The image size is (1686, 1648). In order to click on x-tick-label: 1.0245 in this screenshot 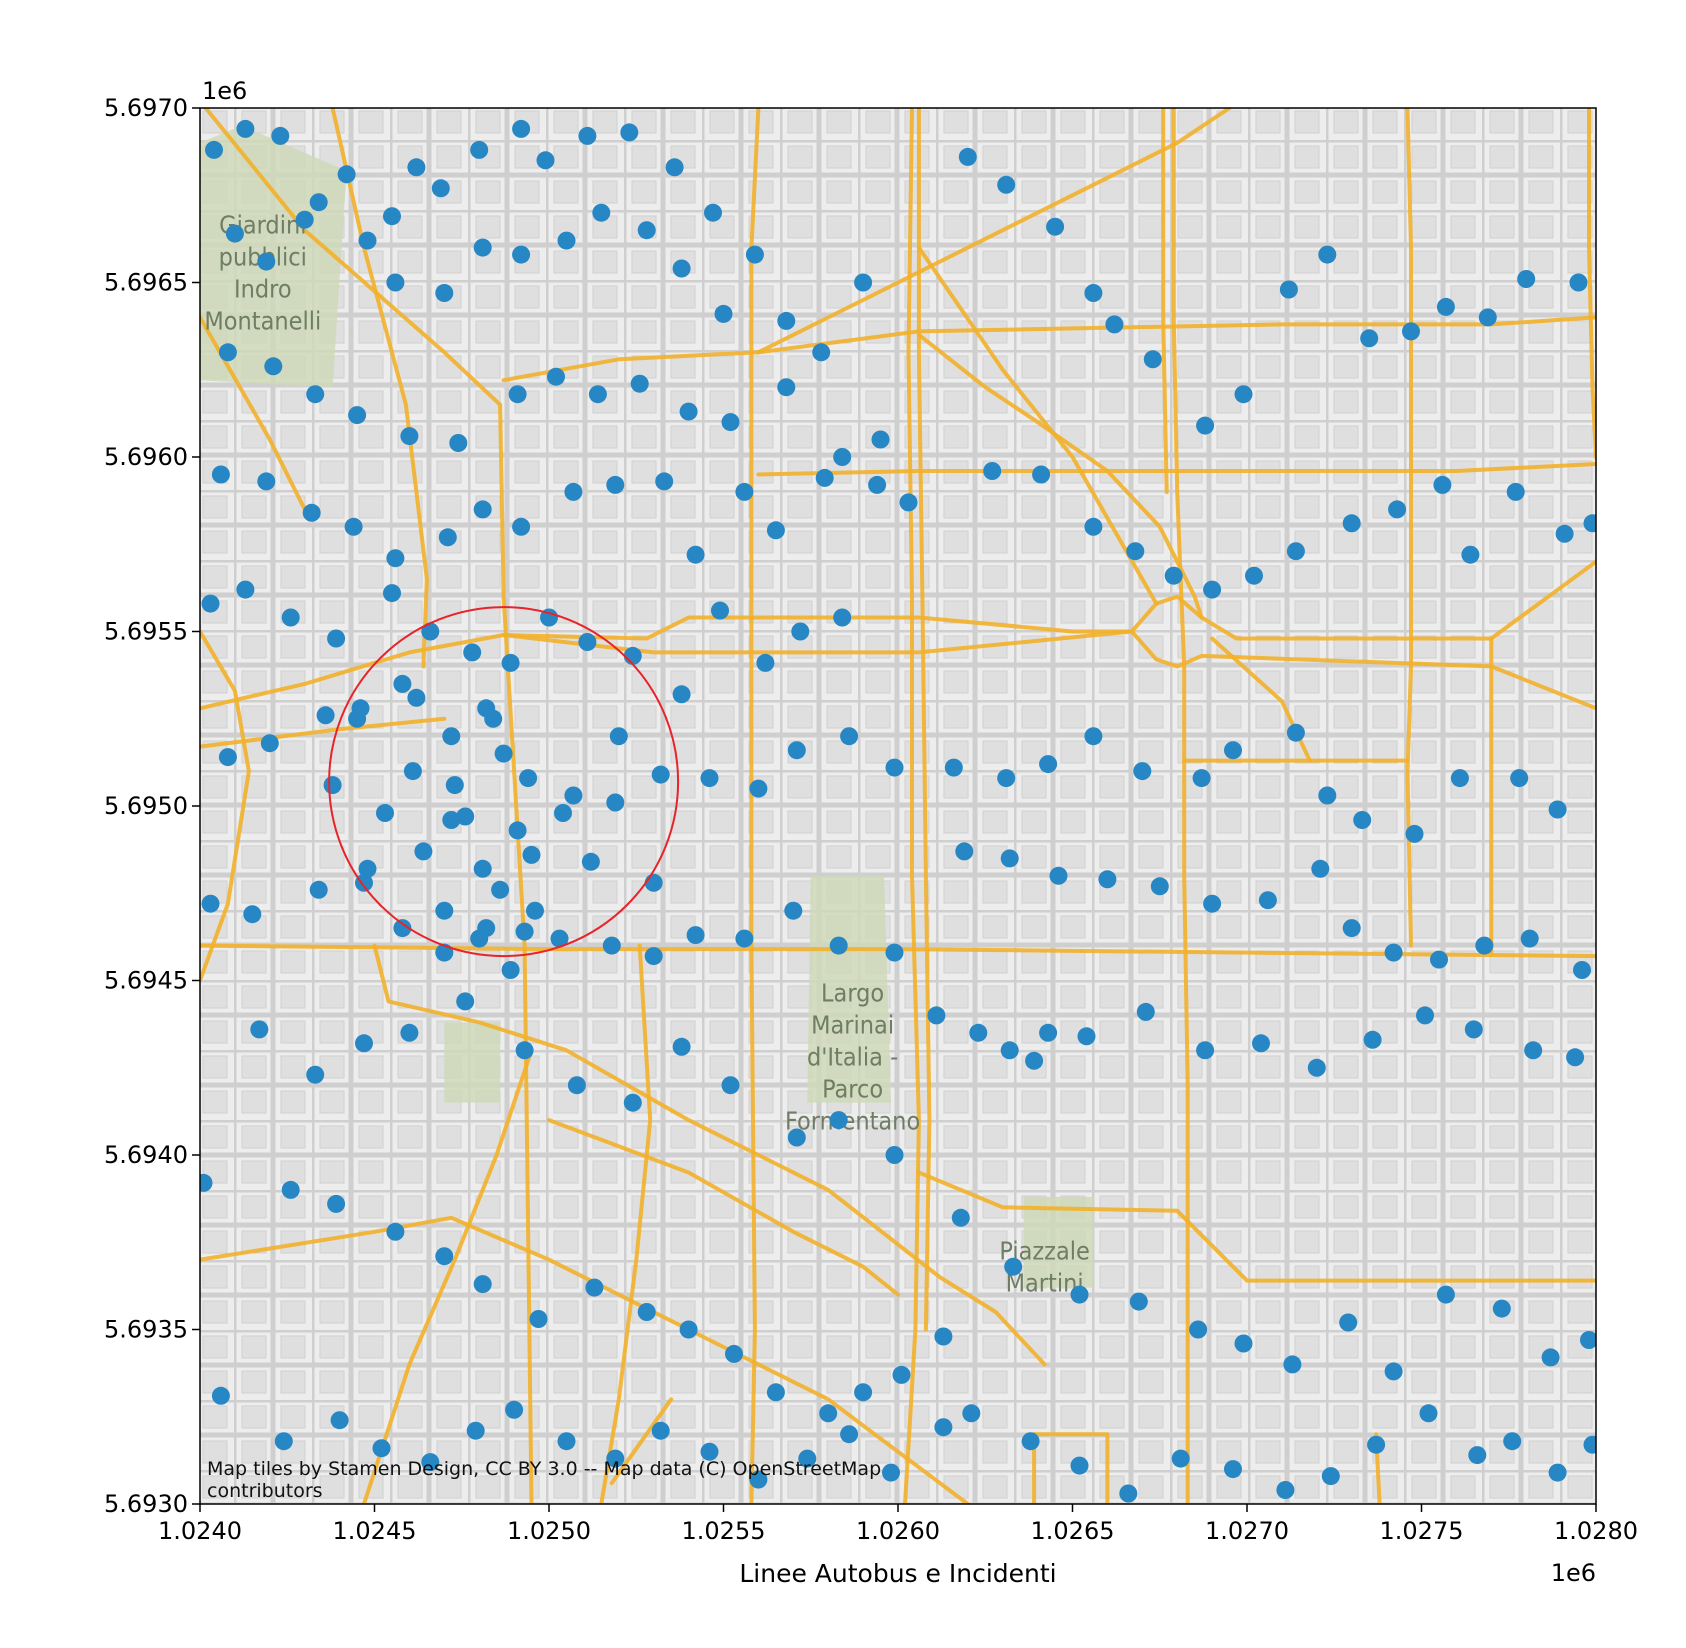, I will do `click(375, 1531)`.